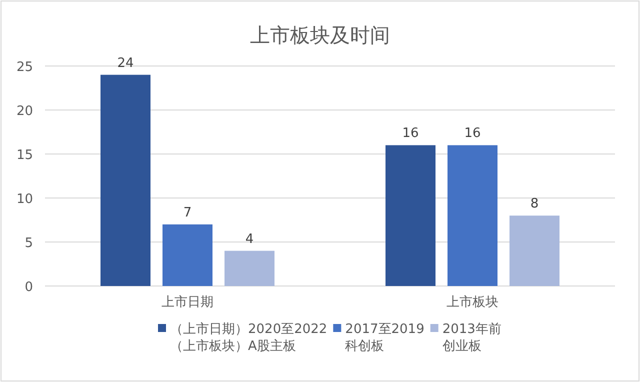 This screenshot has height=382, width=640. What do you see at coordinates (320, 35) in the screenshot?
I see `chart-title: 上市板块及时间` at bounding box center [320, 35].